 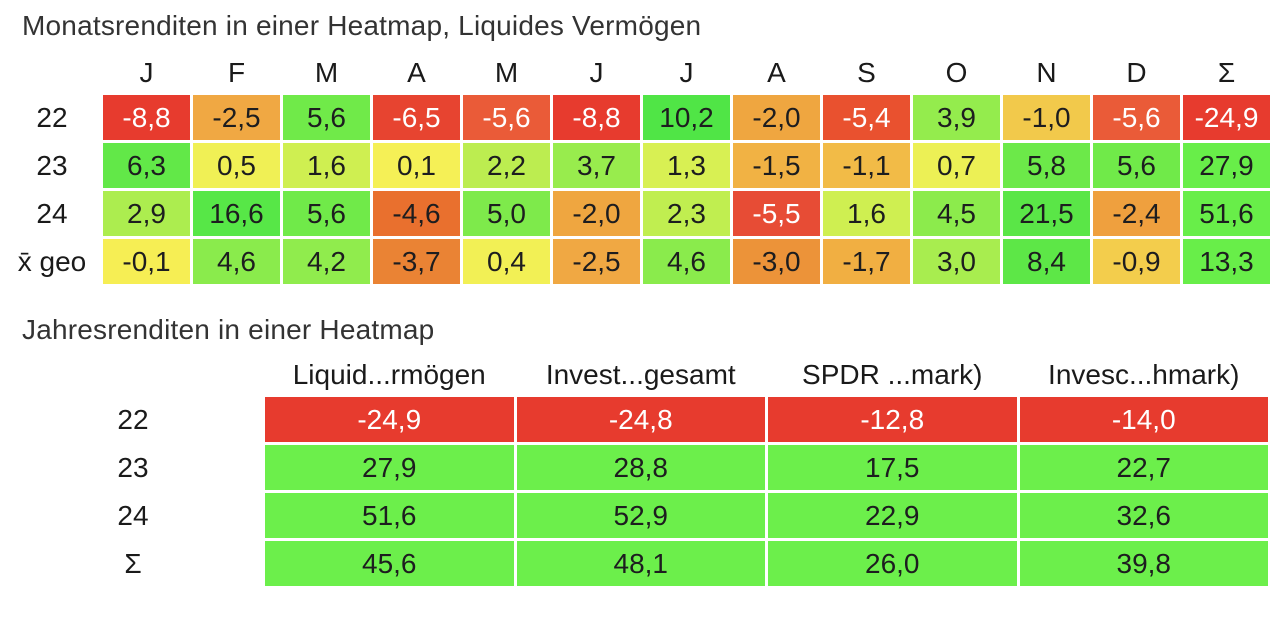 I want to click on monthly-heatmap-cell: -5,4, so click(x=866, y=117).